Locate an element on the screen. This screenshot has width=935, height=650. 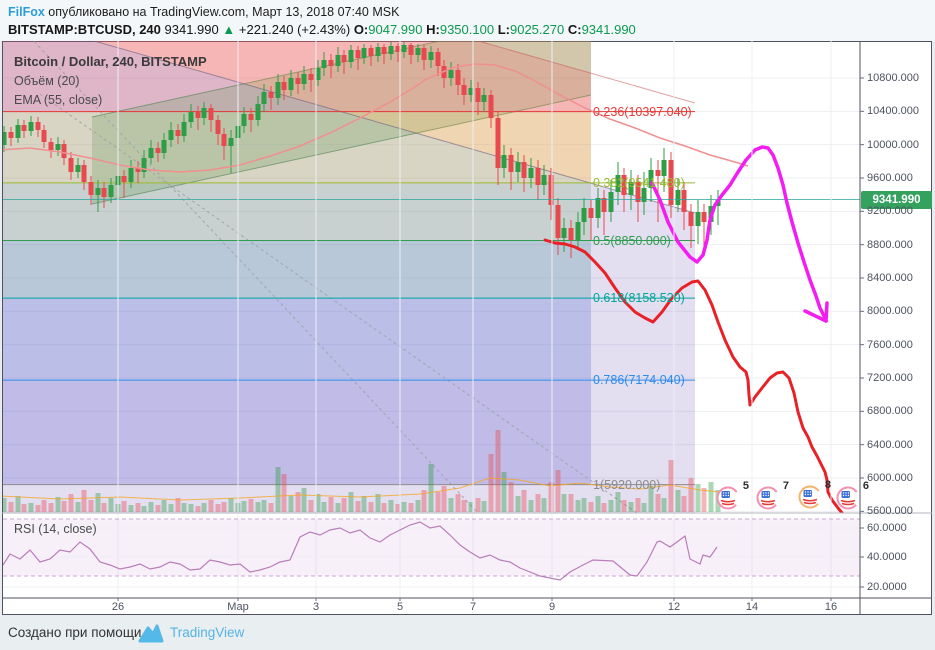
price-tick-label: 10000.000 is located at coordinates (893, 144).